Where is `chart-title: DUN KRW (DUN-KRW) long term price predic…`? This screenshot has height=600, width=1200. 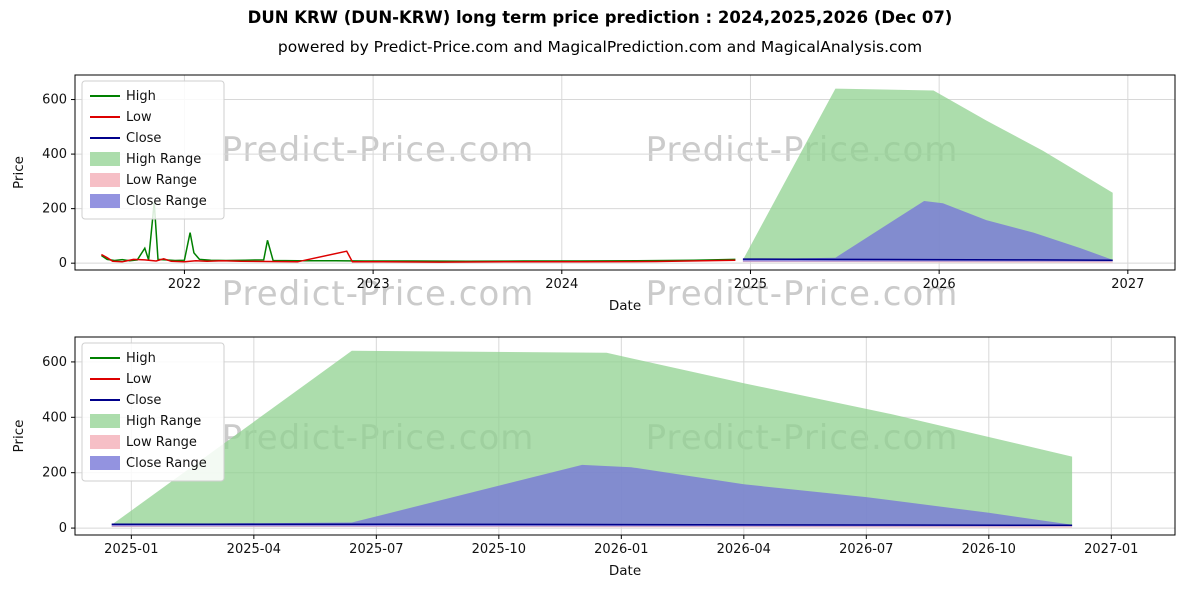 chart-title: DUN KRW (DUN-KRW) long term price predic… is located at coordinates (600, 17).